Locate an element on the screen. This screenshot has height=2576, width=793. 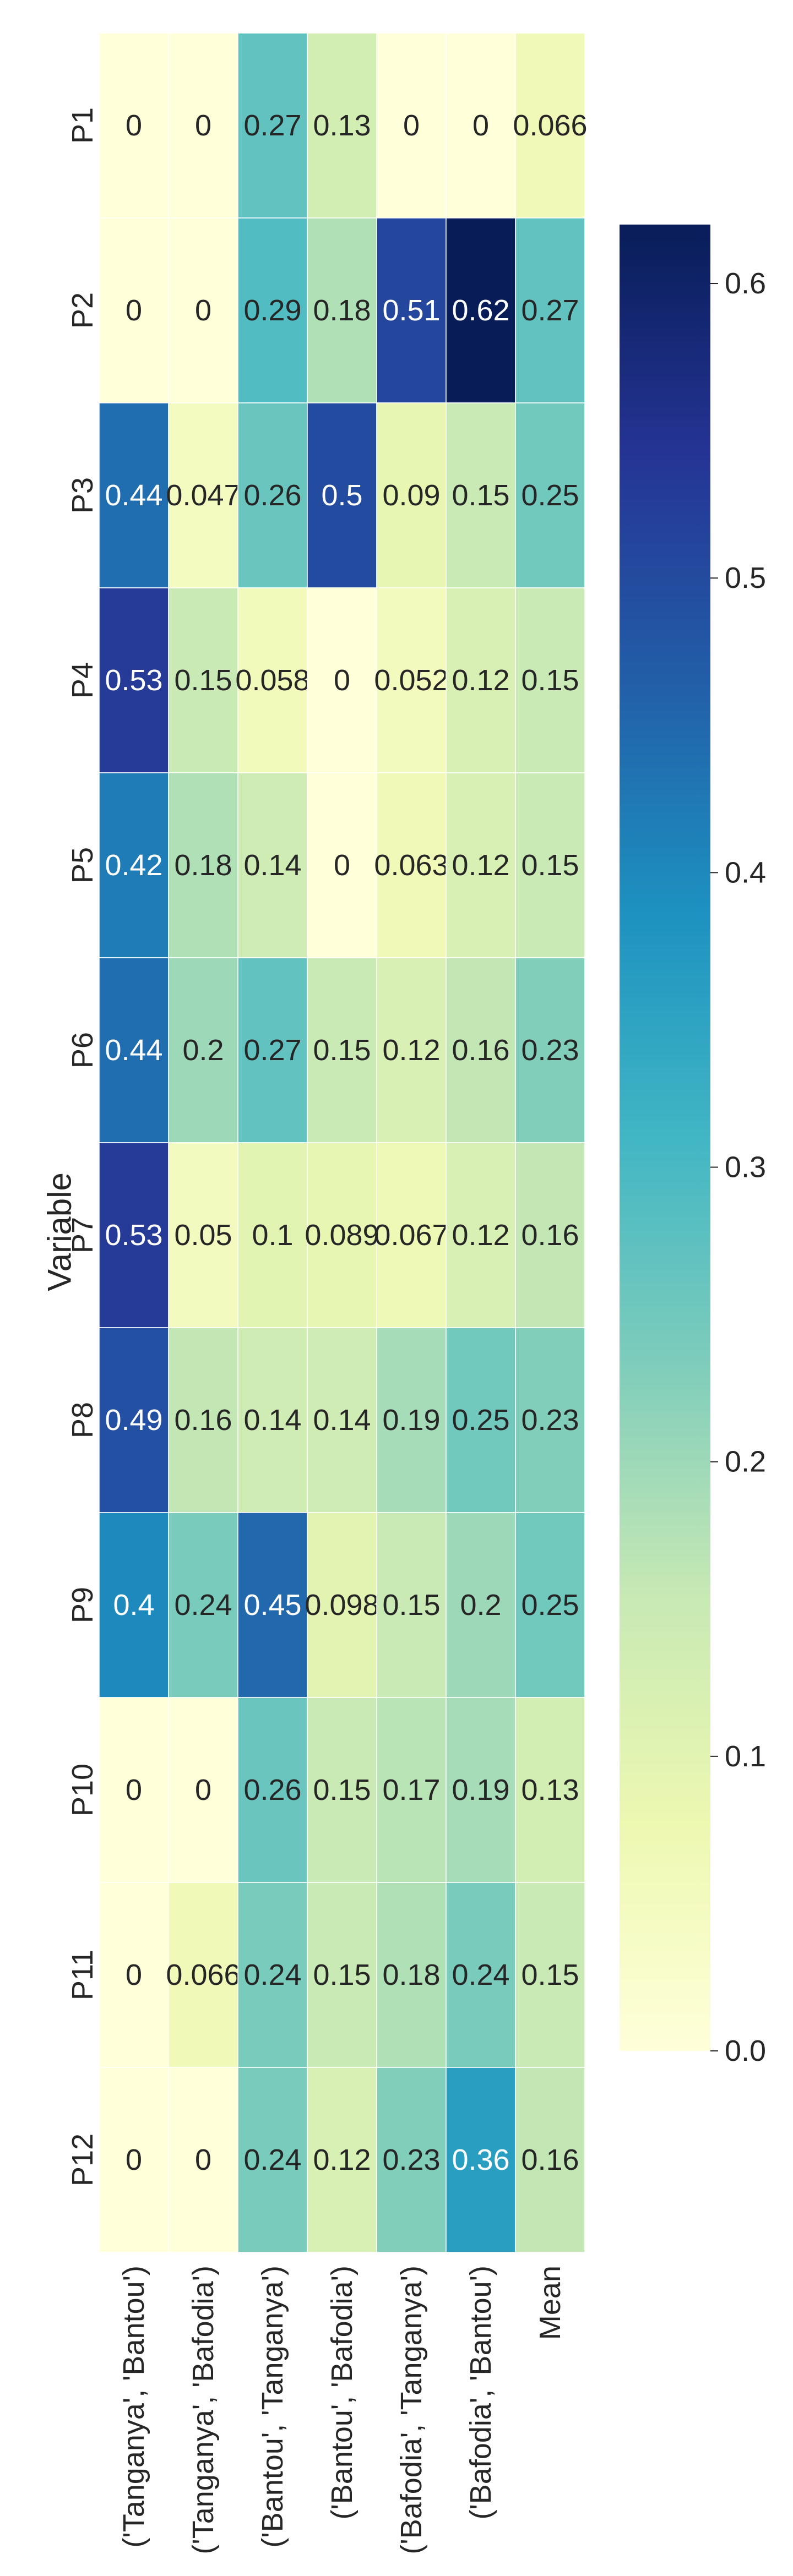
cell-value-label: 0.29 is located at coordinates (272, 311).